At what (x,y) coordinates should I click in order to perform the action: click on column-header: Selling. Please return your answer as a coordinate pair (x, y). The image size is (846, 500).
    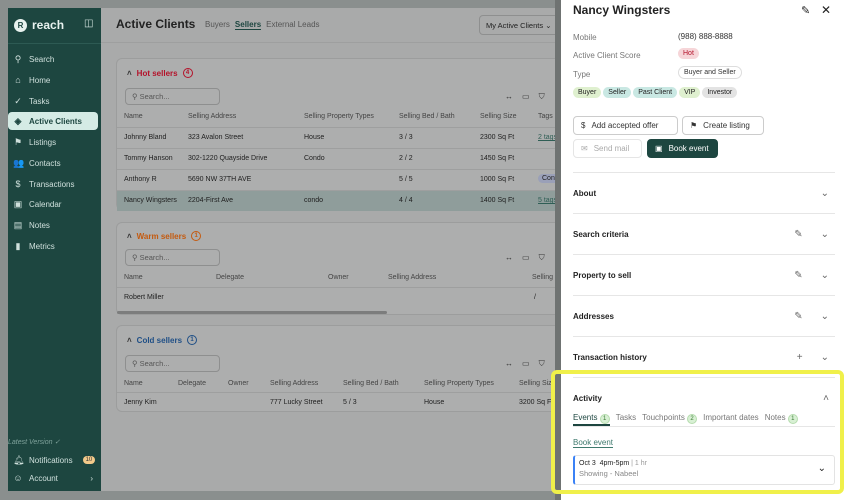
    Looking at the image, I should click on (543, 277).